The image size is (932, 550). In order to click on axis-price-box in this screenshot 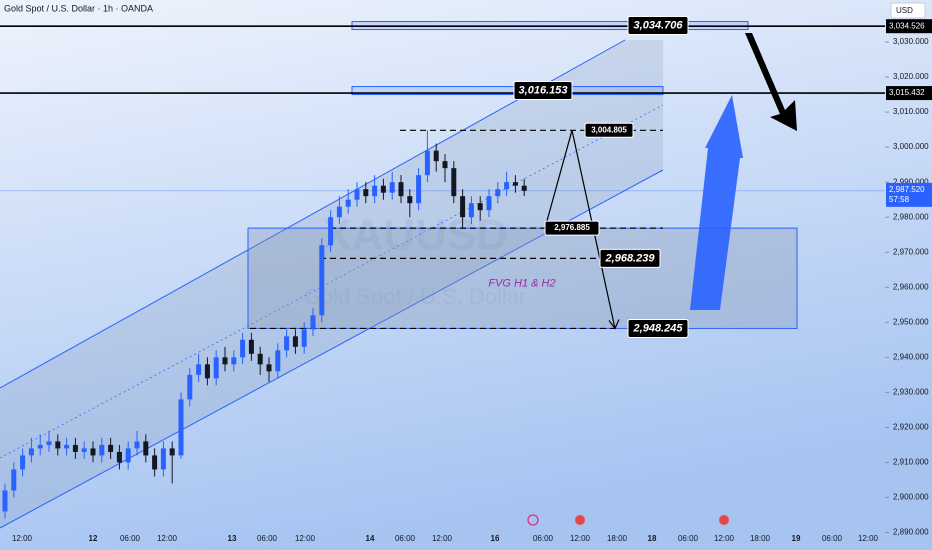, I will do `click(909, 26)`.